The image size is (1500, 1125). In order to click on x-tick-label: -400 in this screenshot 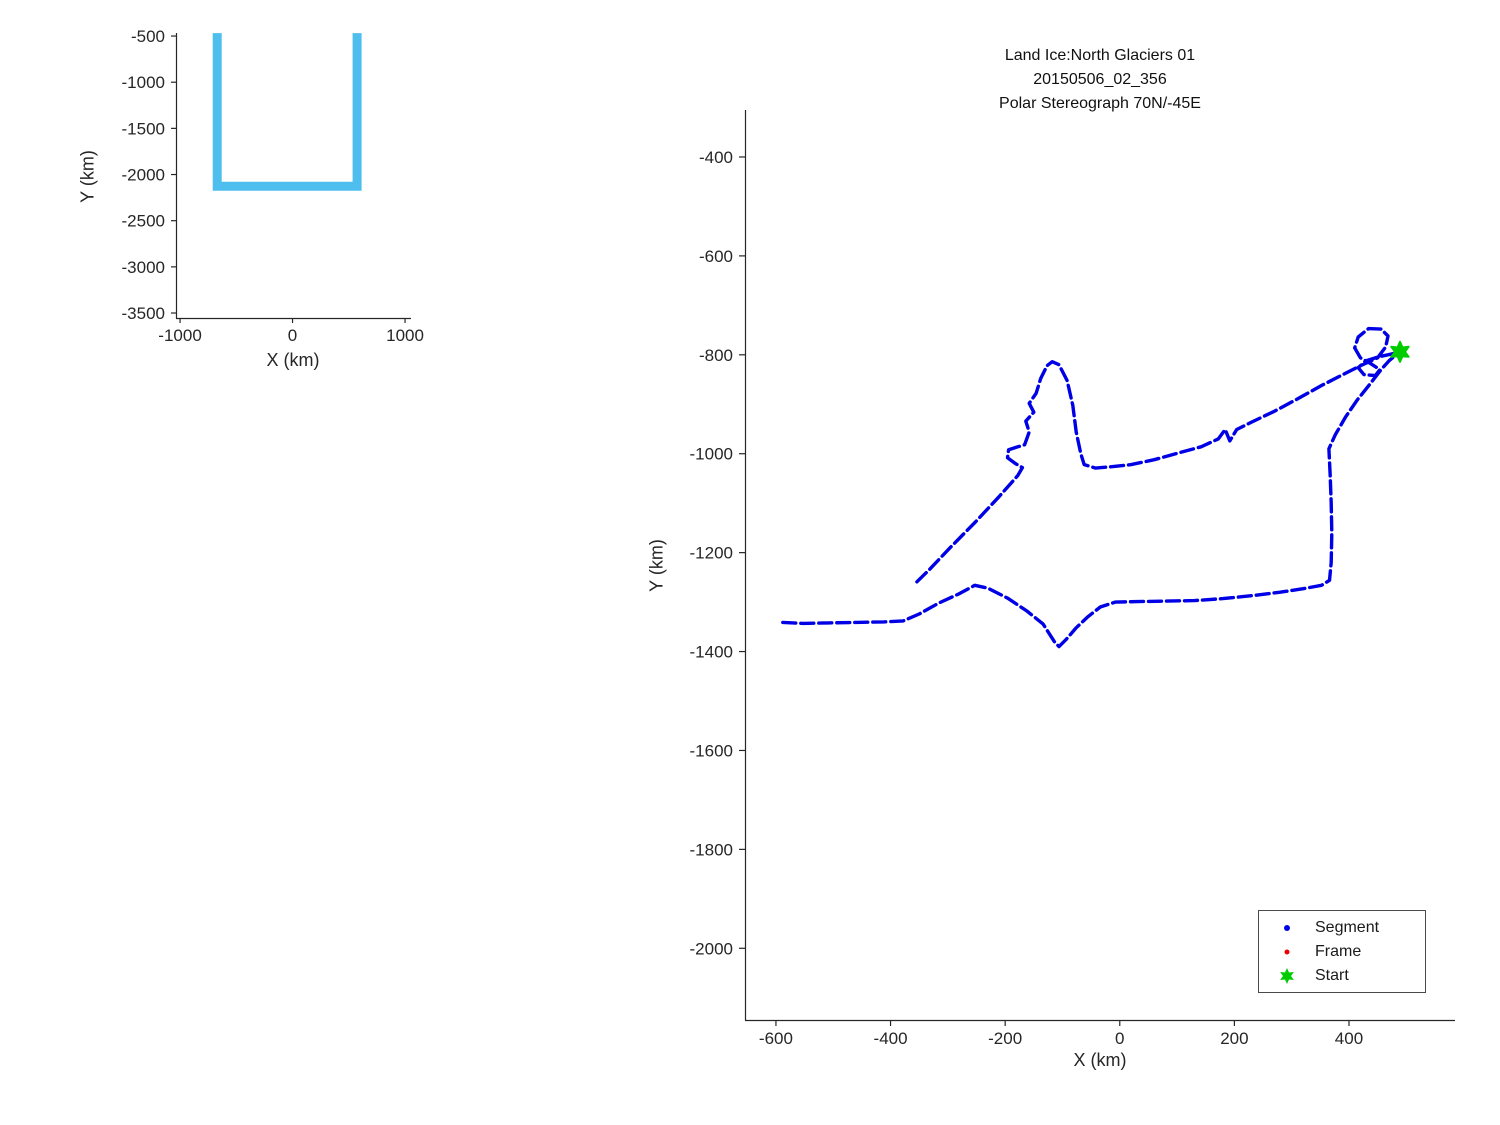, I will do `click(891, 1038)`.